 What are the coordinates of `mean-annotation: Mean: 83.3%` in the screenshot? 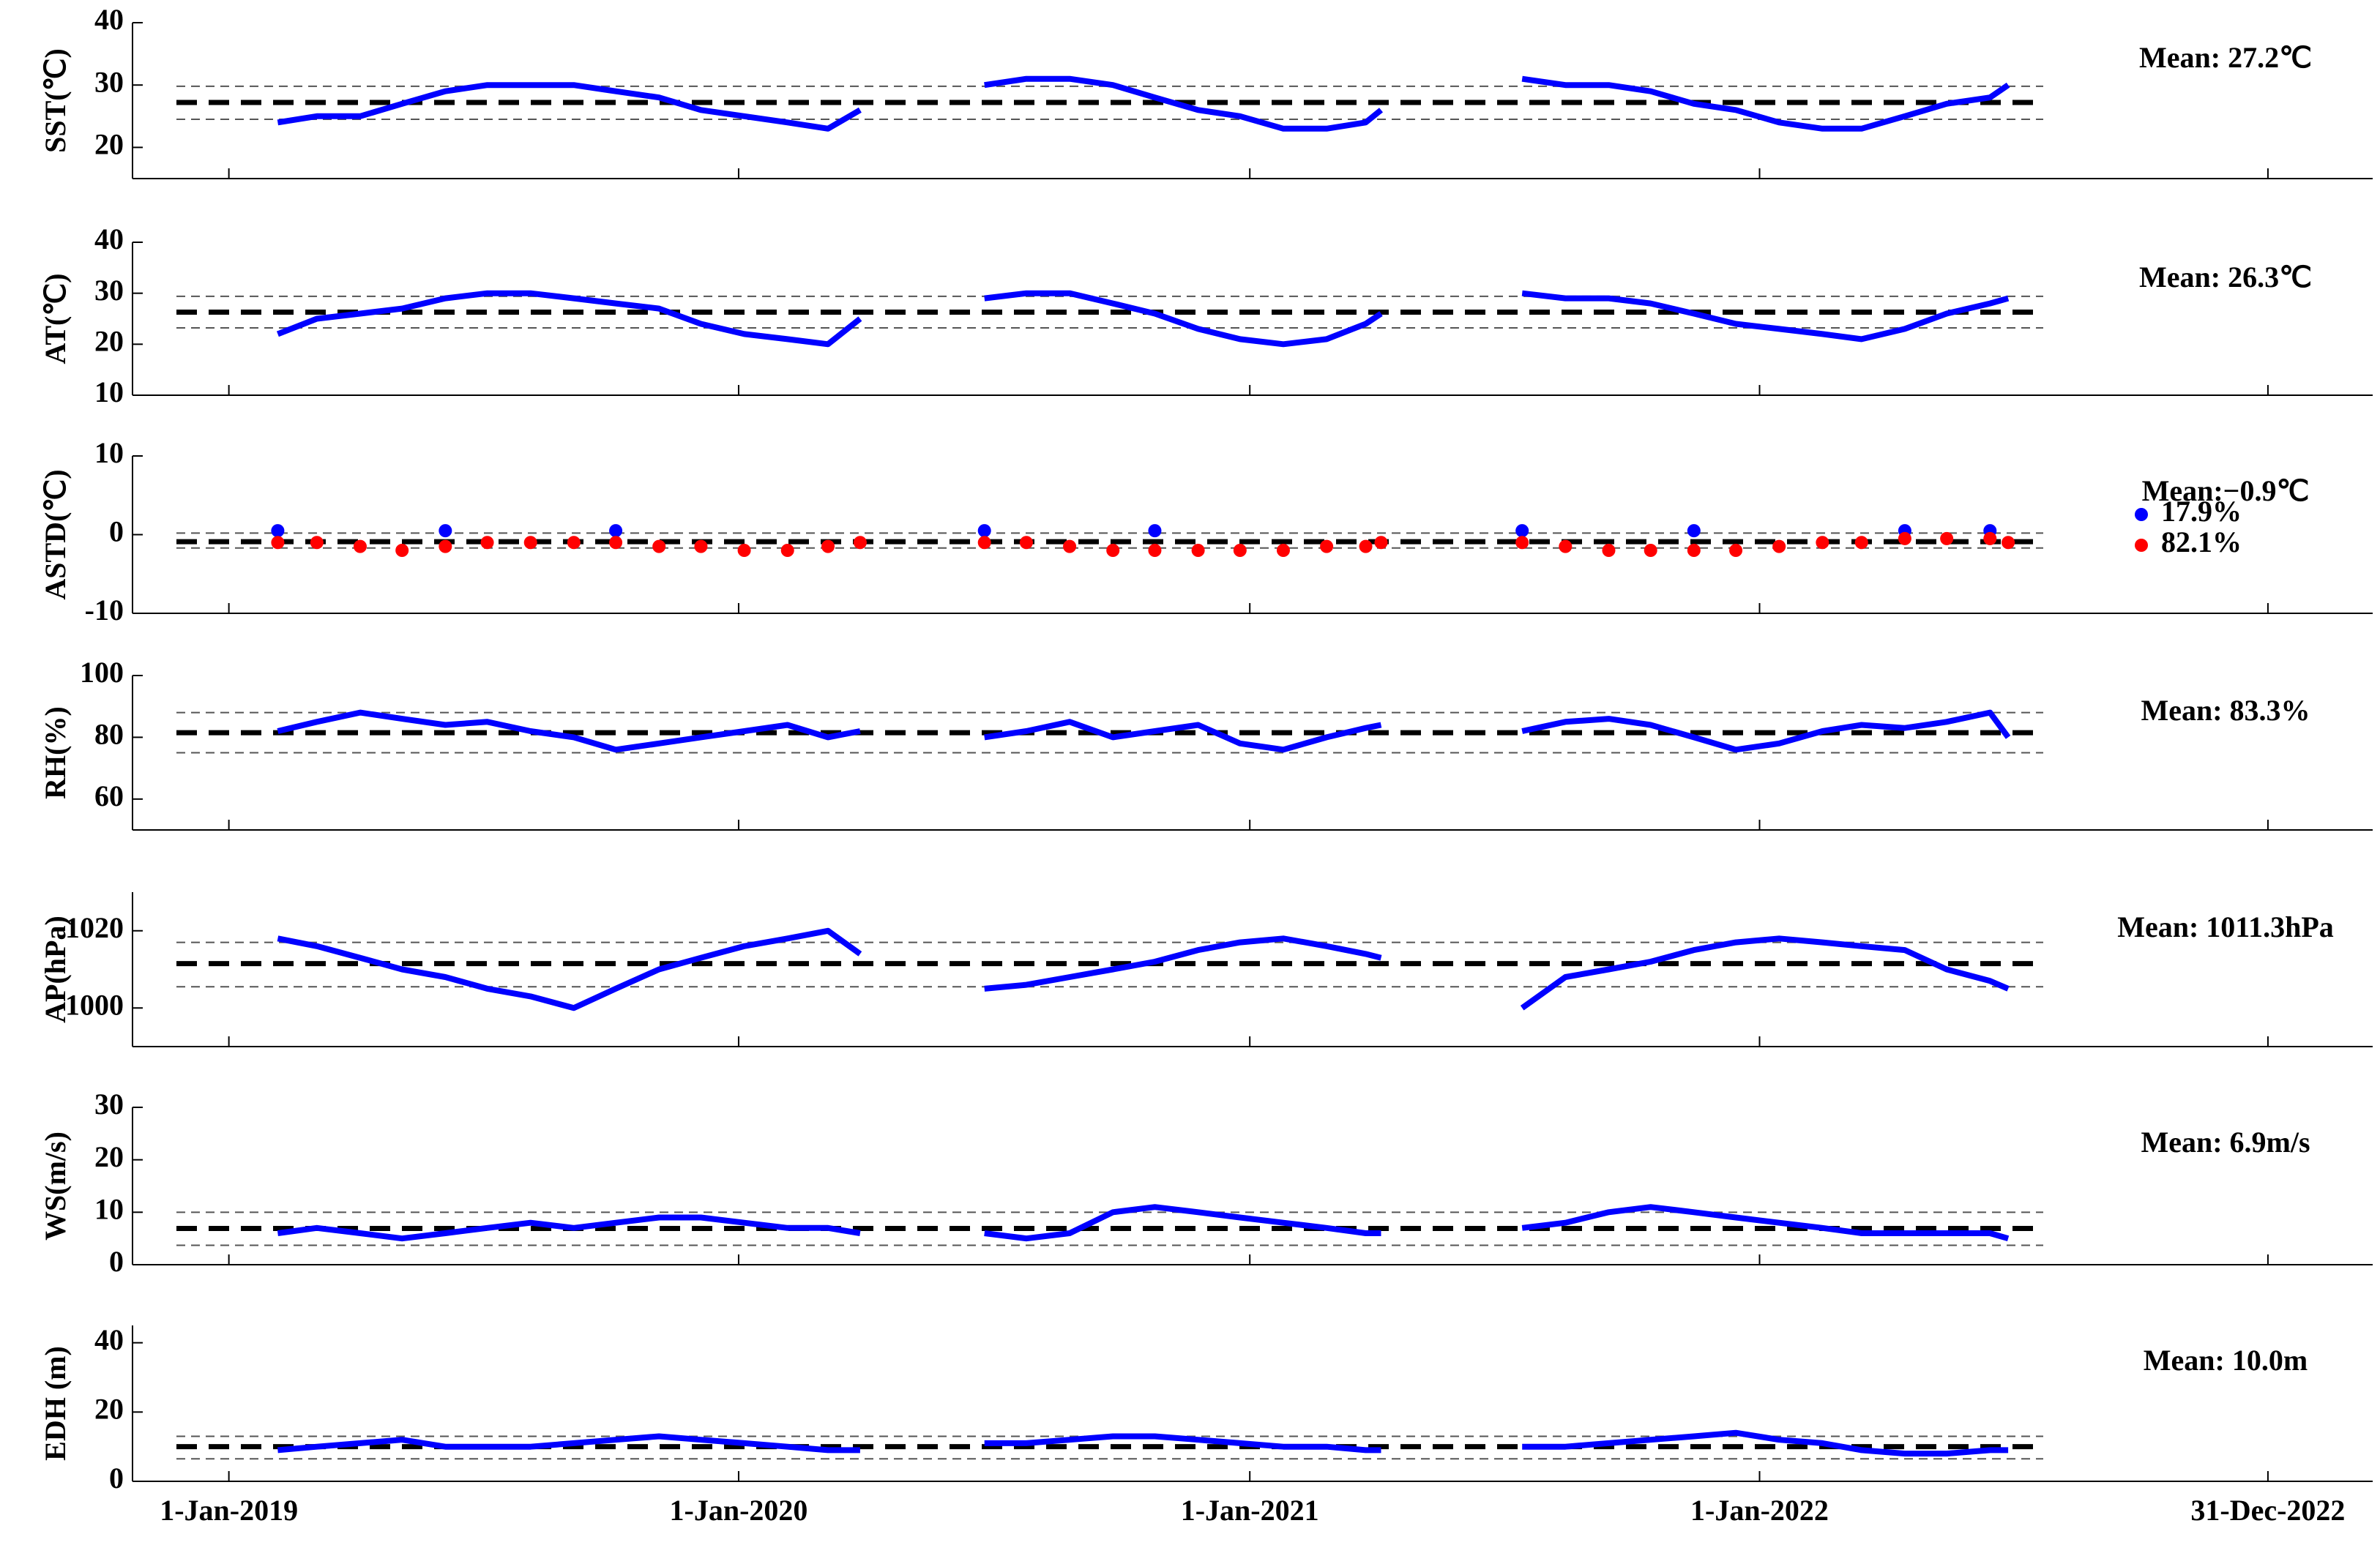 It's located at (2225, 711).